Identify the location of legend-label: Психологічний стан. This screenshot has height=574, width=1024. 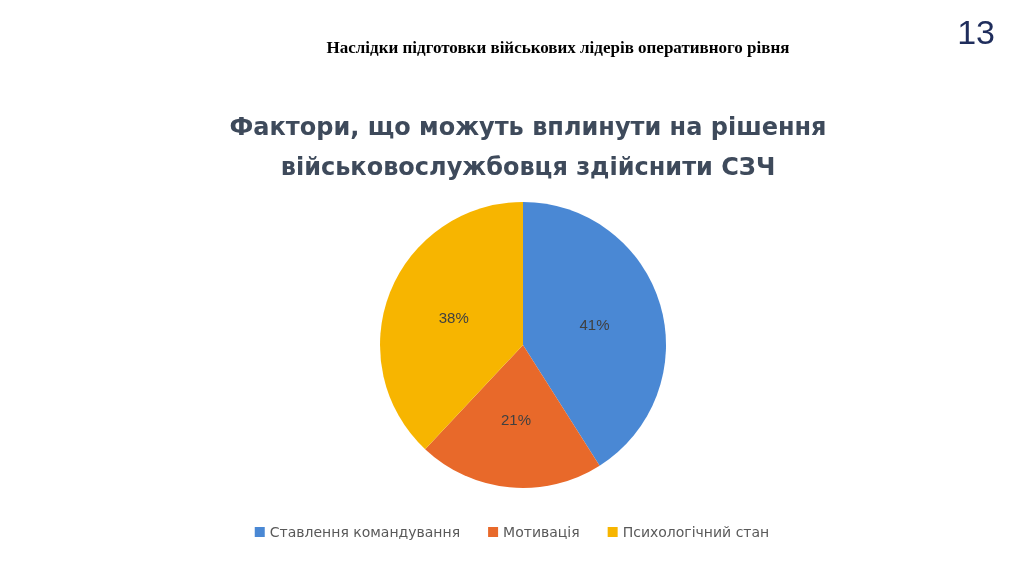
(696, 532).